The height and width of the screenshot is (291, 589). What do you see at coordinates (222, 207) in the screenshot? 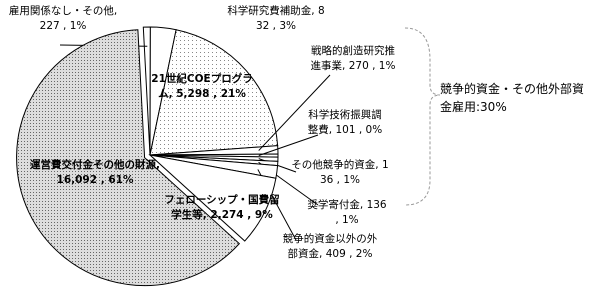
I see `data-label: フェローシップ・国費留学生等, 2,274 , 9%` at bounding box center [222, 207].